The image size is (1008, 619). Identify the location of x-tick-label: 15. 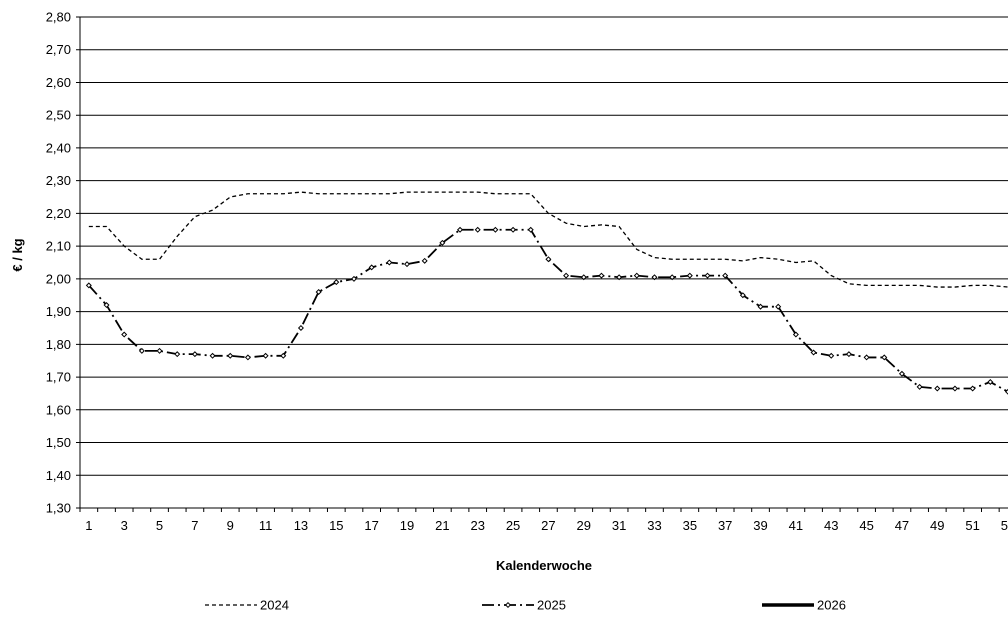
(336, 525).